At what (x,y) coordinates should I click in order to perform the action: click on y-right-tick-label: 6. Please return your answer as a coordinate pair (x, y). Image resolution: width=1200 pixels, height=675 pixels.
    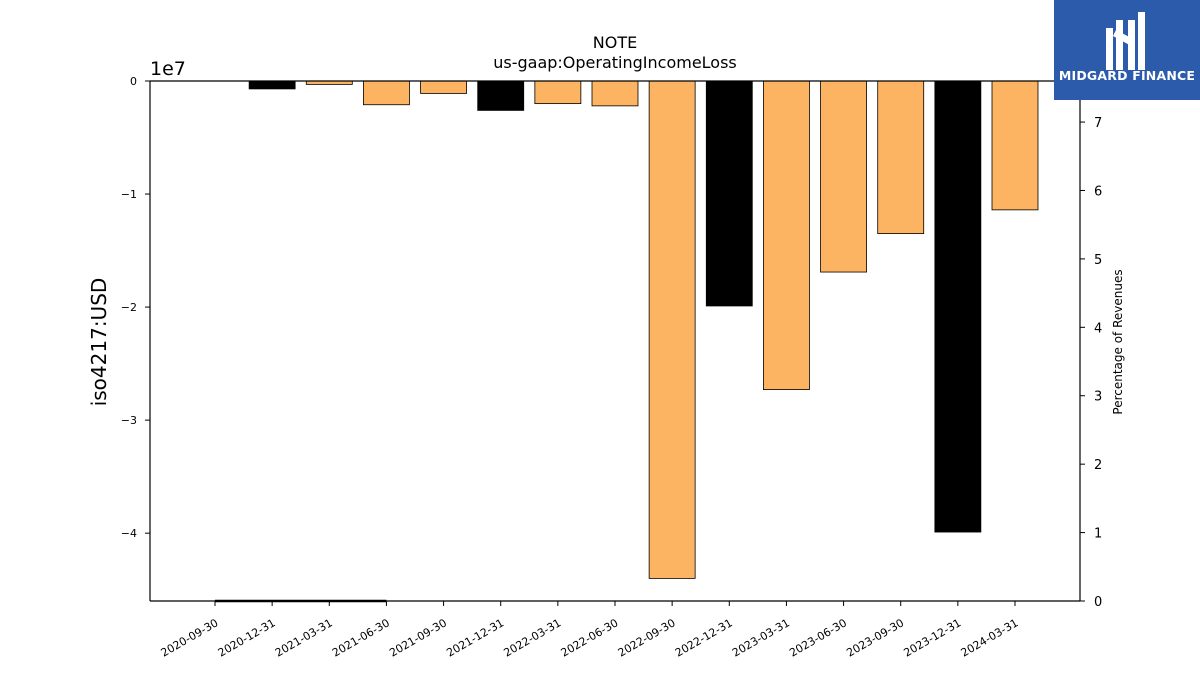
    Looking at the image, I should click on (1098, 191).